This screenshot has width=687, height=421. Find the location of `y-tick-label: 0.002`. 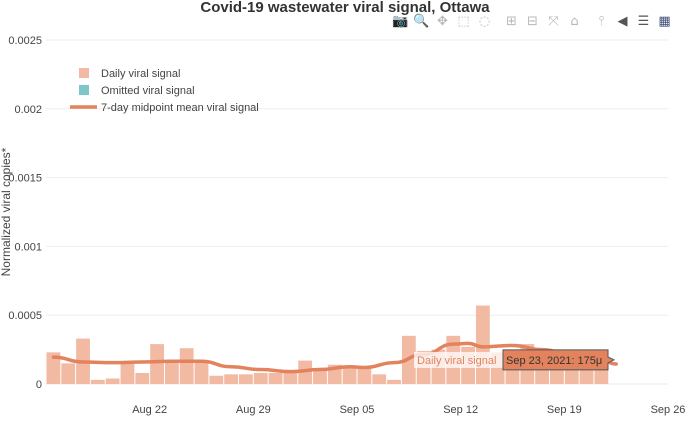

y-tick-label: 0.002 is located at coordinates (28, 110).